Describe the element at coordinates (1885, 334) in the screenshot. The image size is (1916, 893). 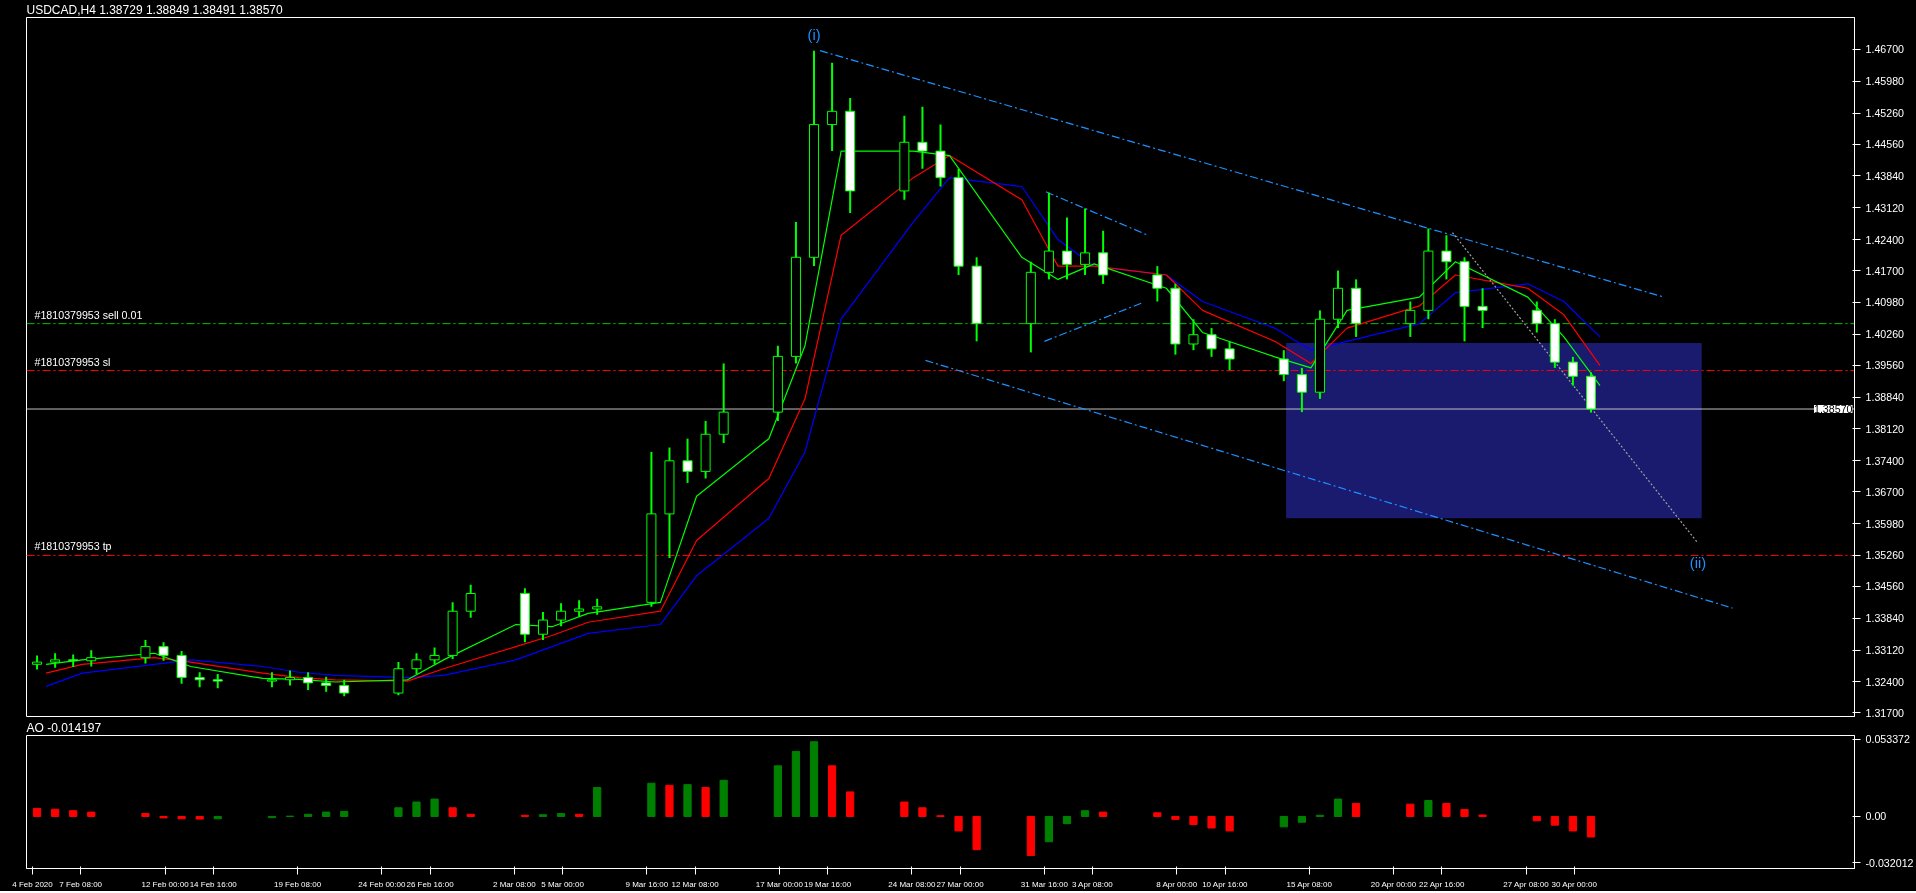
I see `y-tick-label: 1.40260` at that location.